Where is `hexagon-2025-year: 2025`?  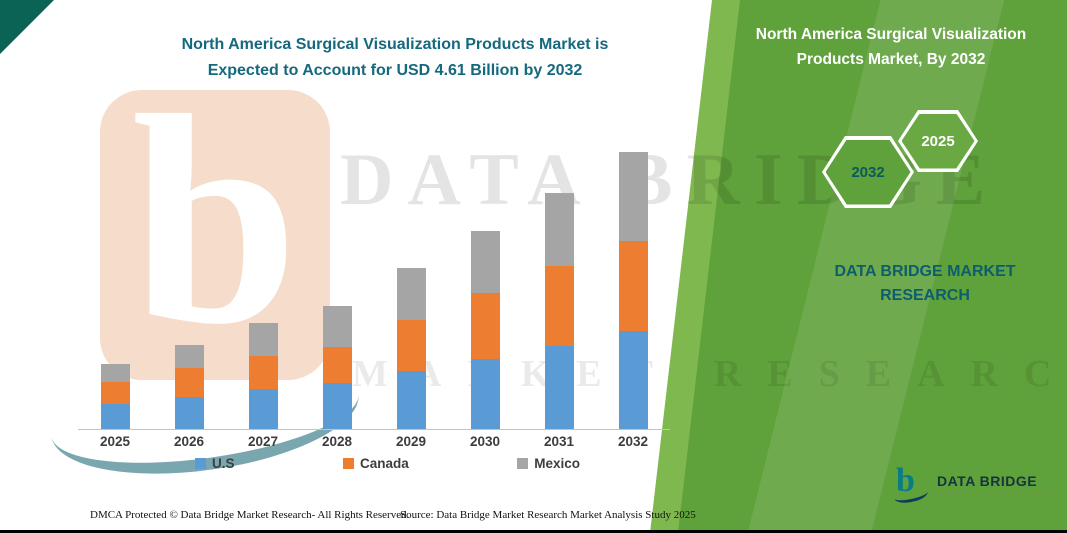
hexagon-2025-year: 2025 is located at coordinates (938, 141).